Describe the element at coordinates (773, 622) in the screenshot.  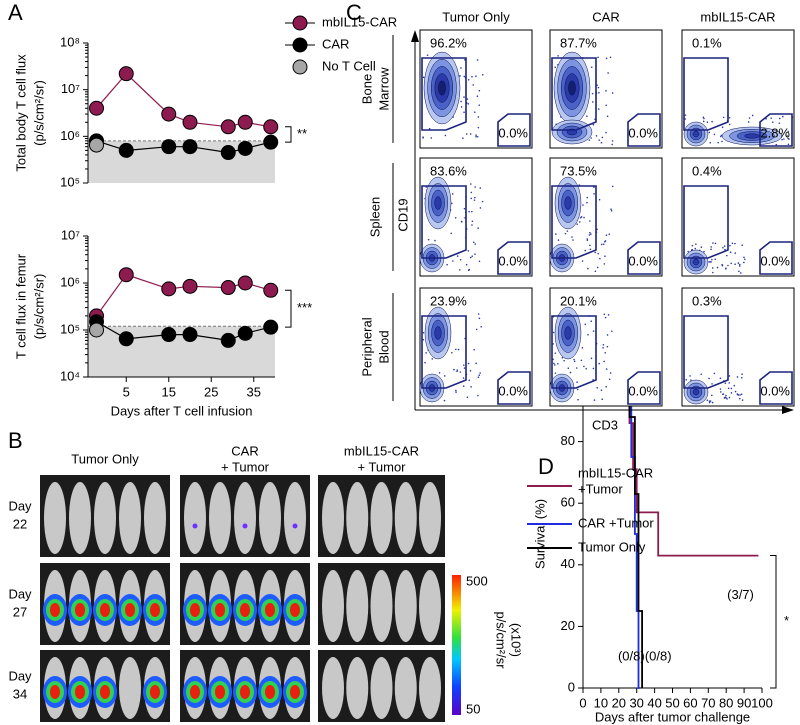
I see `significance-bracket` at that location.